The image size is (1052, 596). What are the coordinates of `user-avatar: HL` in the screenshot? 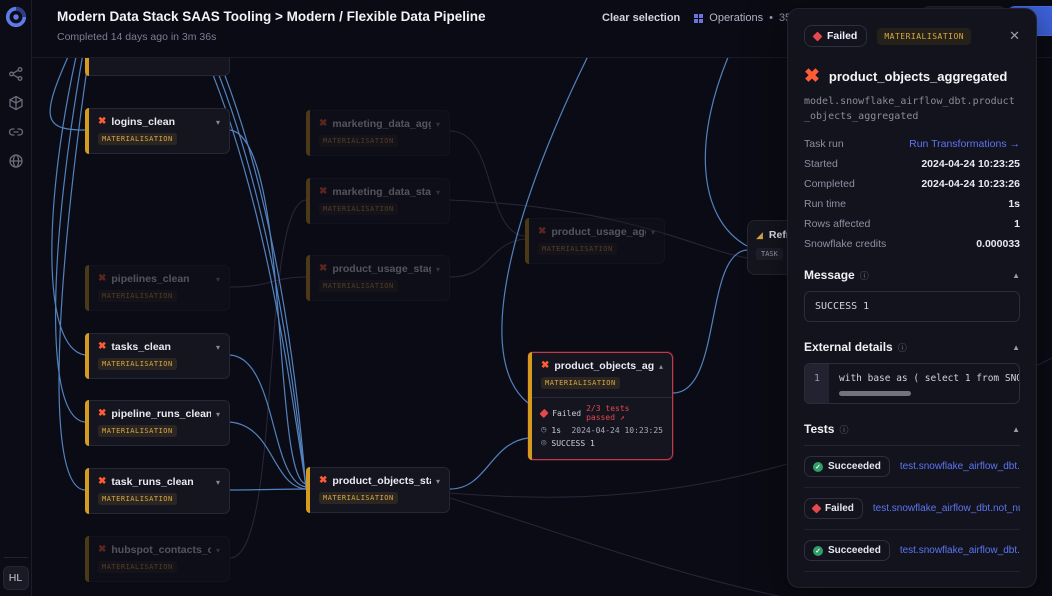 It's located at (15, 578).